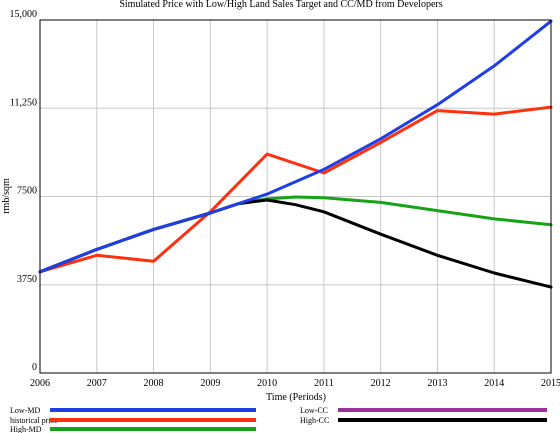 This screenshot has width=560, height=433. Describe the element at coordinates (97, 383) in the screenshot. I see `x-tick-label: 2007` at that location.